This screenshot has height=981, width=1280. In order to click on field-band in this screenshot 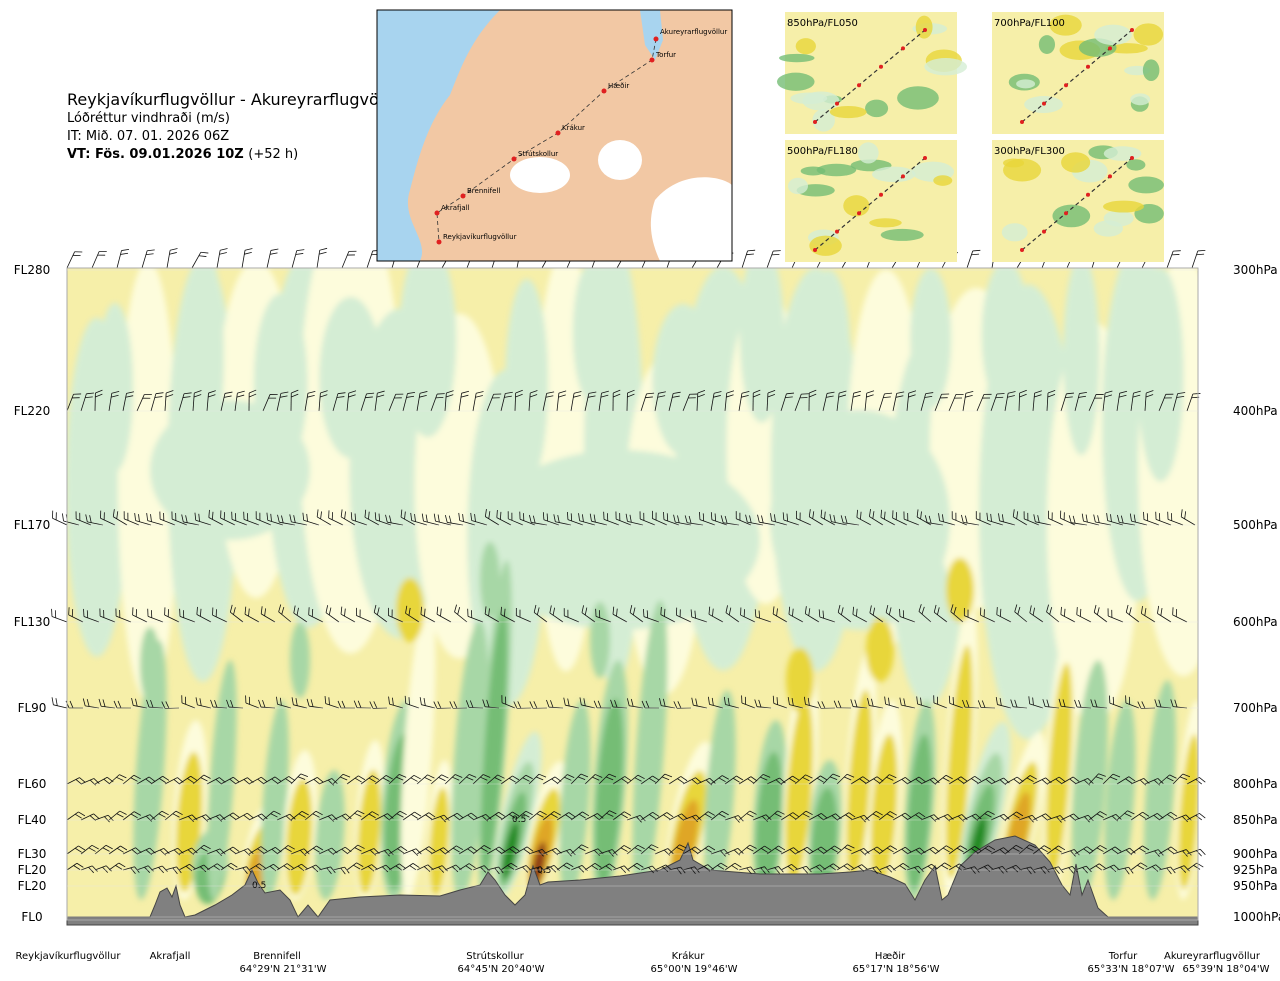, I will do `click(720, 795)`.